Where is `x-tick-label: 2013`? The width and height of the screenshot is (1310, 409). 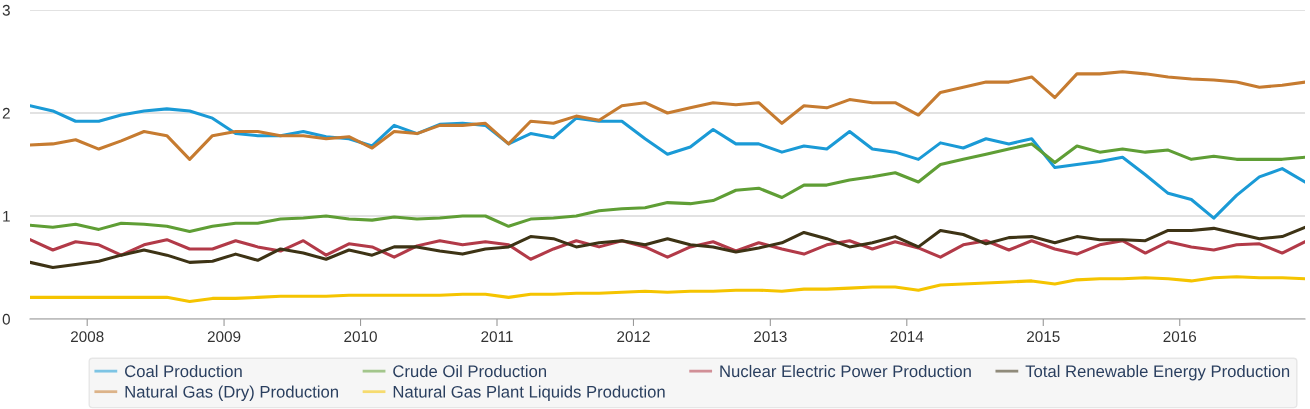 x-tick-label: 2013 is located at coordinates (770, 337).